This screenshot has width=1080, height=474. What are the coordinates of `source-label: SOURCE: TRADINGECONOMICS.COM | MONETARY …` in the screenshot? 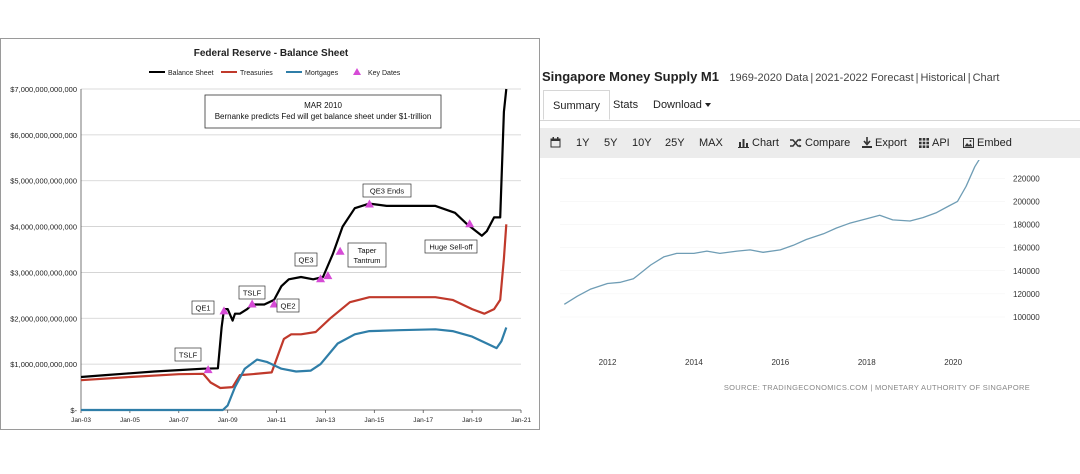 It's located at (877, 387).